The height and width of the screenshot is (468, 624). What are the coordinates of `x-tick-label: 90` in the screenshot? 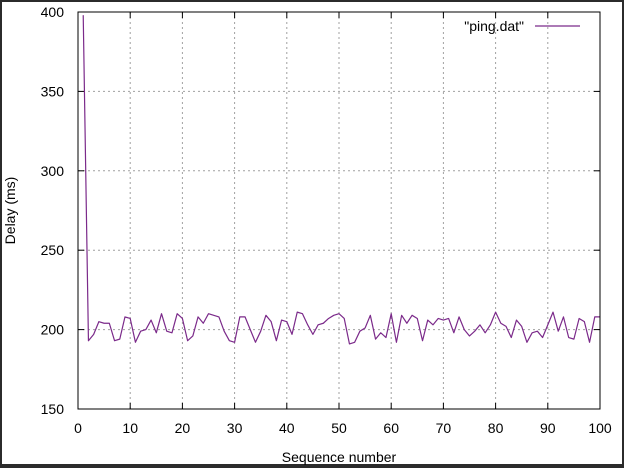 It's located at (548, 428).